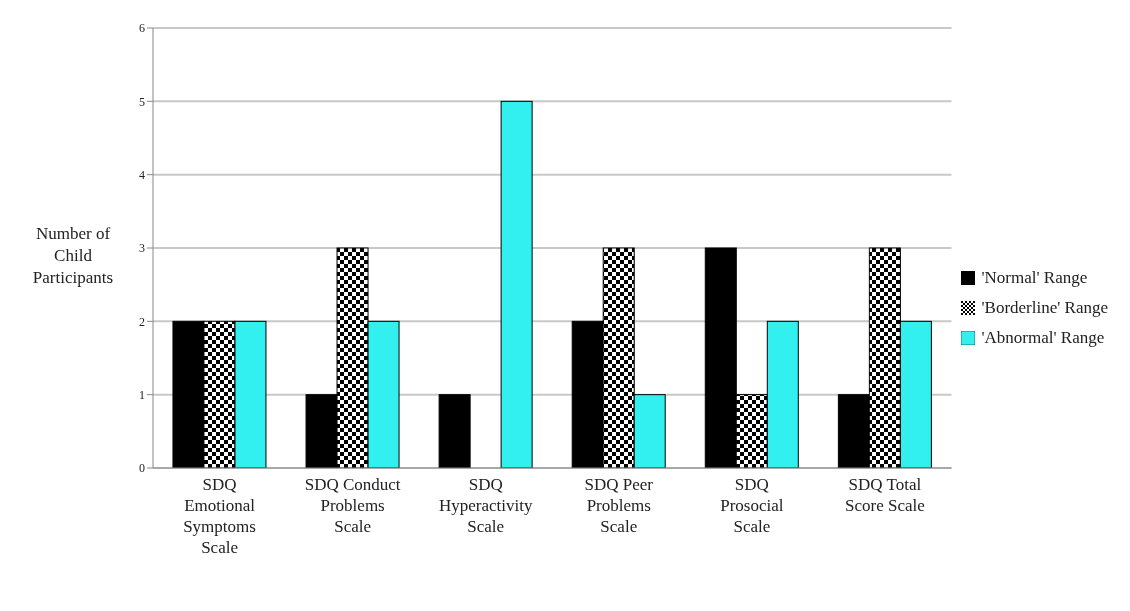 The height and width of the screenshot is (611, 1130). I want to click on legend-label: 'Normal' Range, so click(1034, 278).